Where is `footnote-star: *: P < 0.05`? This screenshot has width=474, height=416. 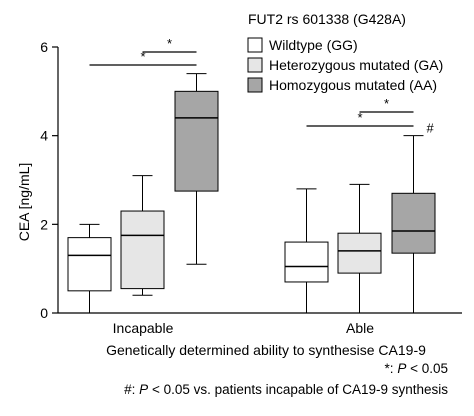 footnote-star: *: P < 0.05 is located at coordinates (416, 368).